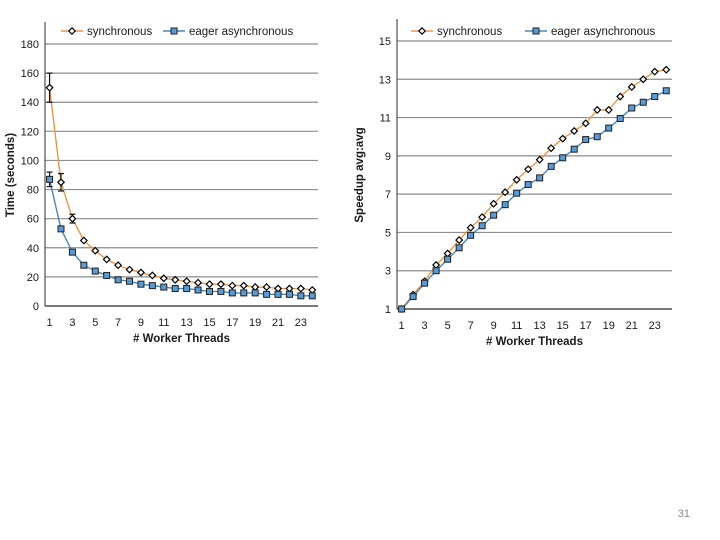  Describe the element at coordinates (388, 195) in the screenshot. I see `y-tick-label-7: 7` at that location.